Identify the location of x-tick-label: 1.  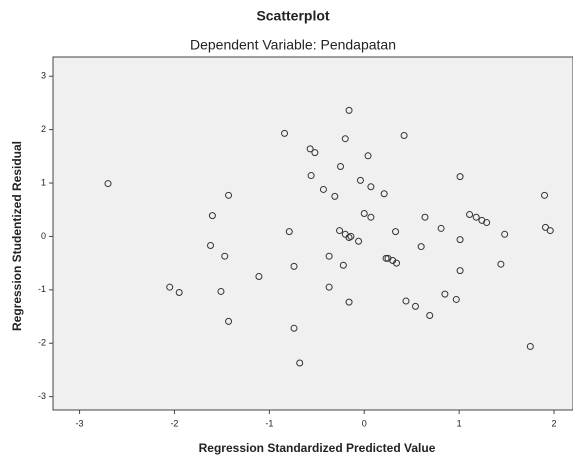
(459, 423).